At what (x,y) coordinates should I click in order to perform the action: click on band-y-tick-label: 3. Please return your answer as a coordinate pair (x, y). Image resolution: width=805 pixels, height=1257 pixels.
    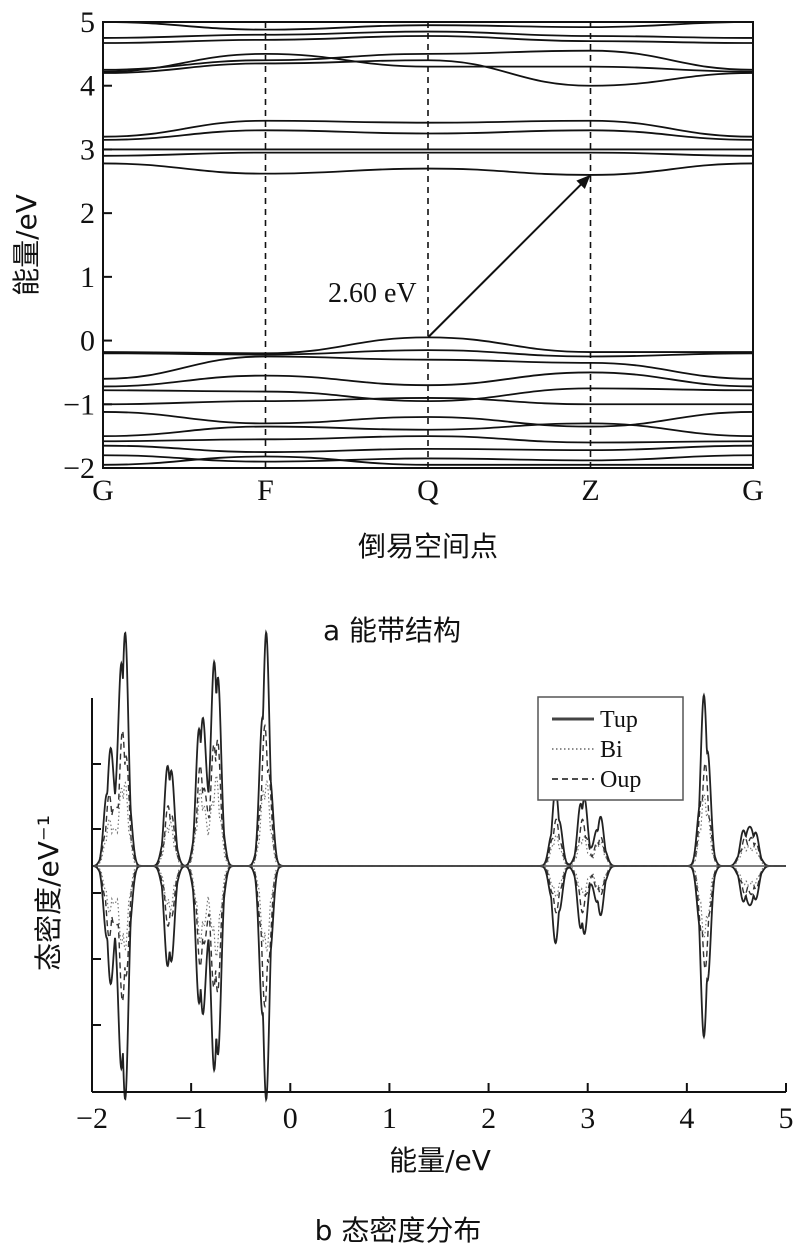
    Looking at the image, I should click on (87, 149).